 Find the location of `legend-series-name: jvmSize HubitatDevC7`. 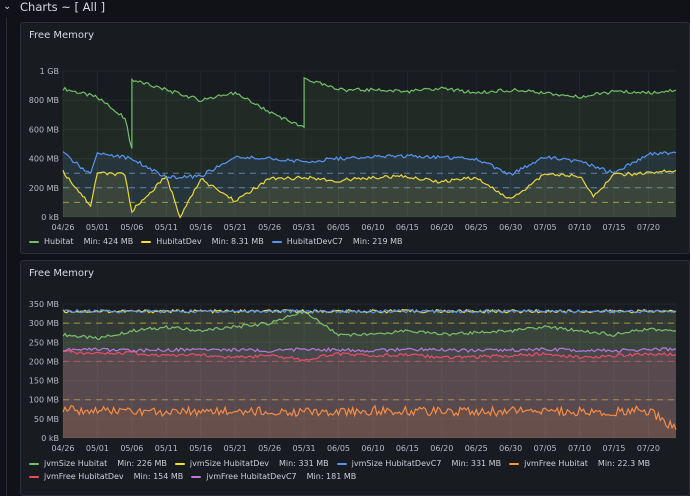

legend-series-name: jvmSize HubitatDevC7 is located at coordinates (396, 463).